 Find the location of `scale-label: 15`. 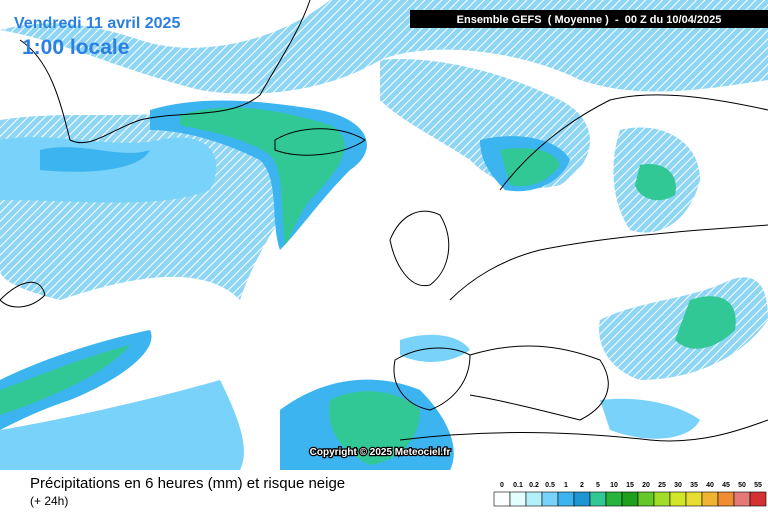

scale-label: 15 is located at coordinates (630, 485).